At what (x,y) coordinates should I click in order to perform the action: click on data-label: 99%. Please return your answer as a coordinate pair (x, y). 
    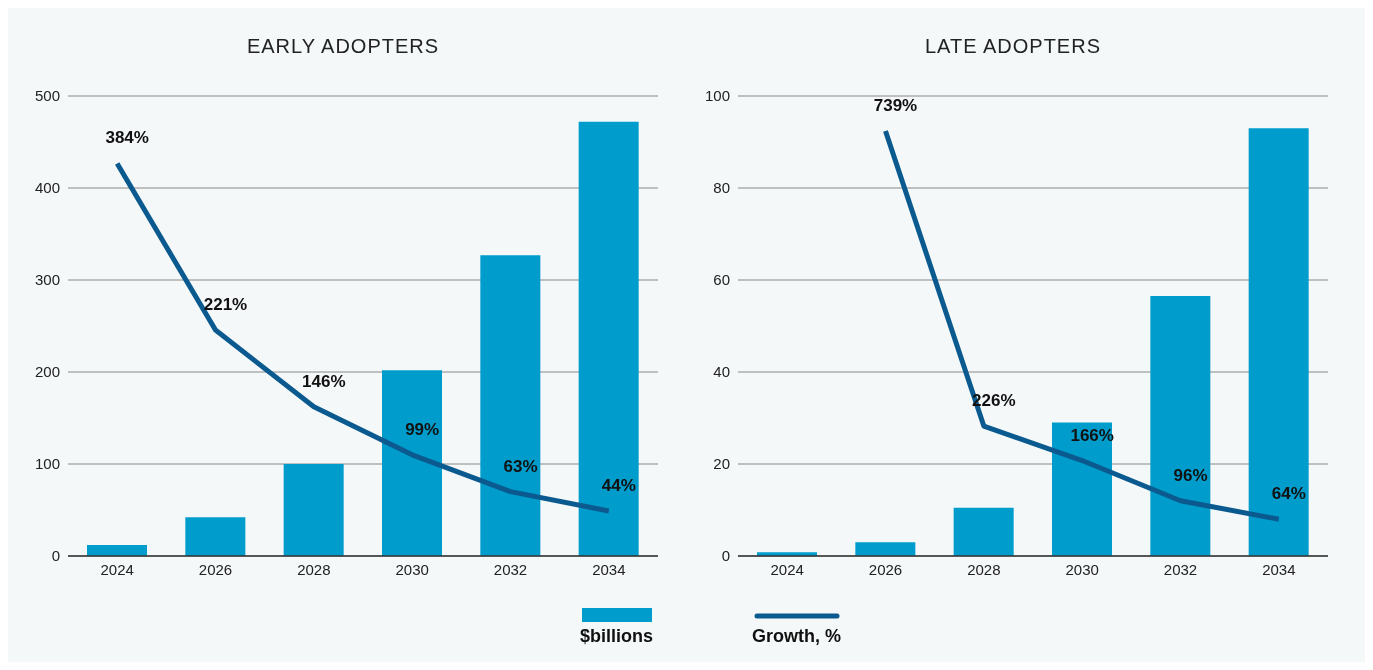
    Looking at the image, I should click on (422, 429).